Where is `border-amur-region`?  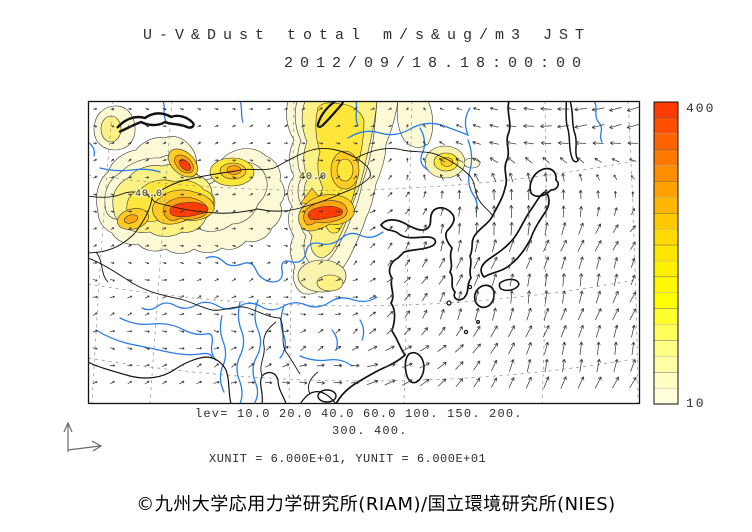
border-amur-region is located at coordinates (424, 181).